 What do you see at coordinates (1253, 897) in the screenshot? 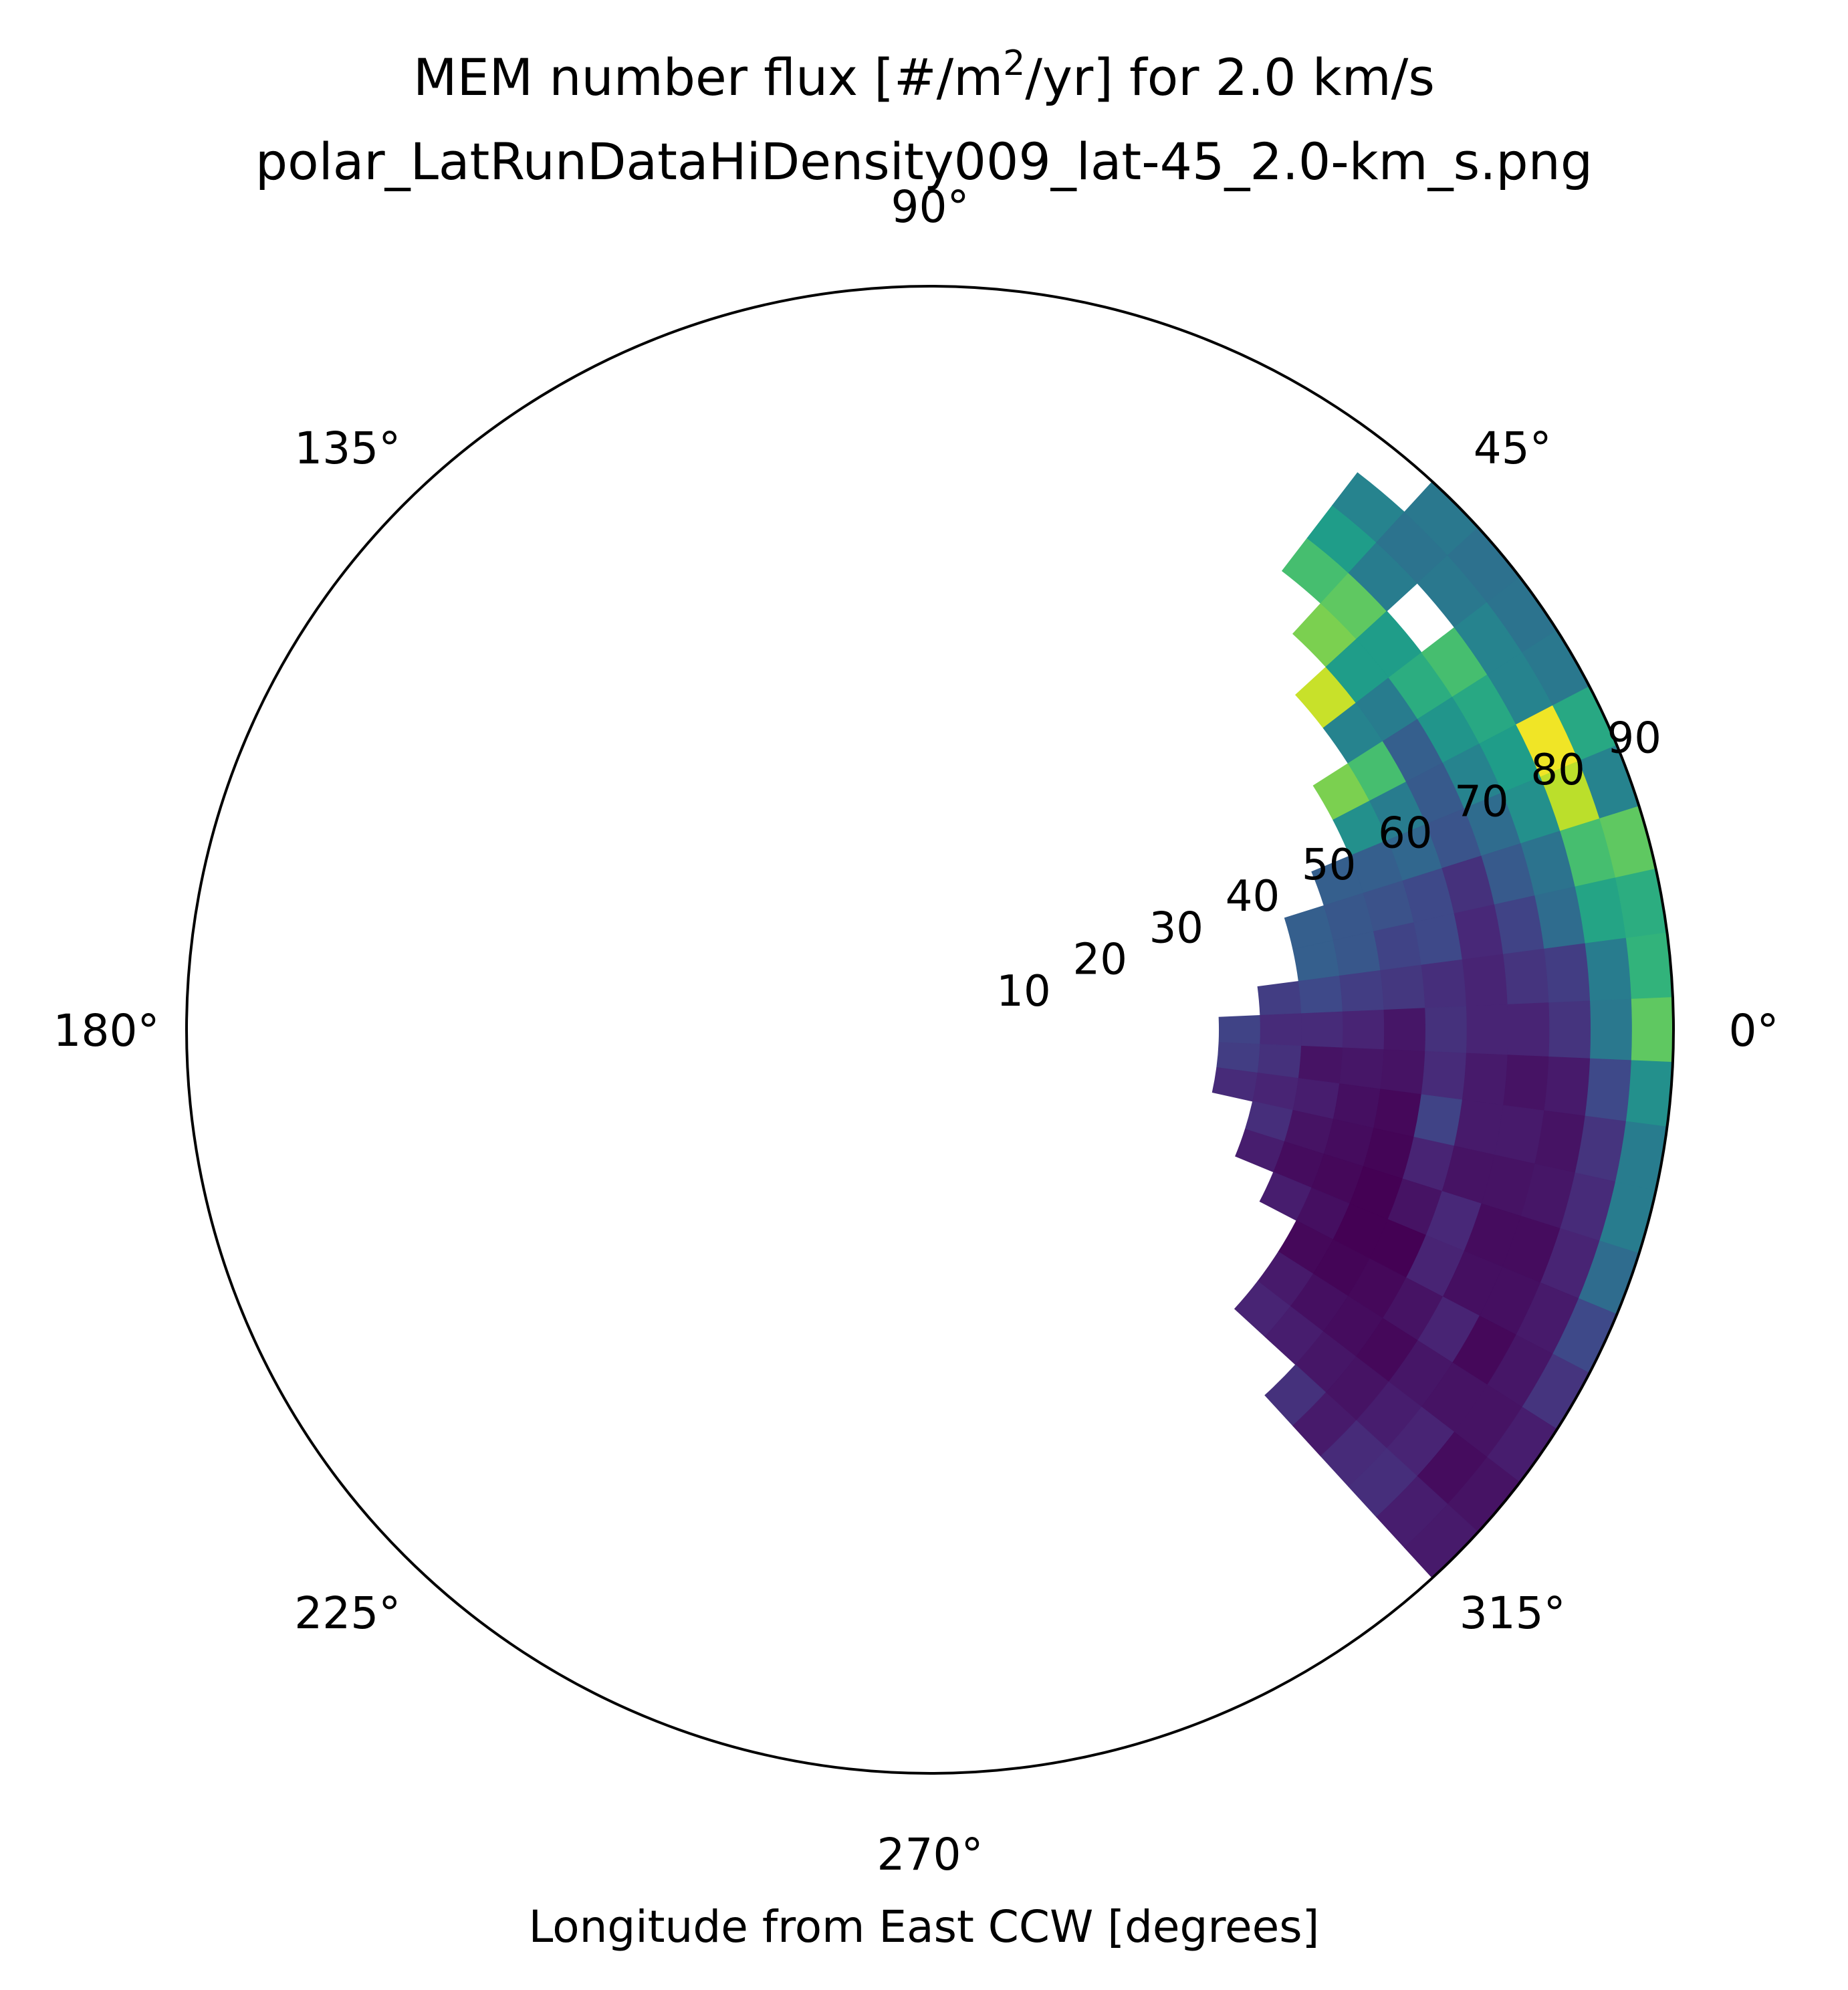
I see `r-tick-label: 40` at bounding box center [1253, 897].